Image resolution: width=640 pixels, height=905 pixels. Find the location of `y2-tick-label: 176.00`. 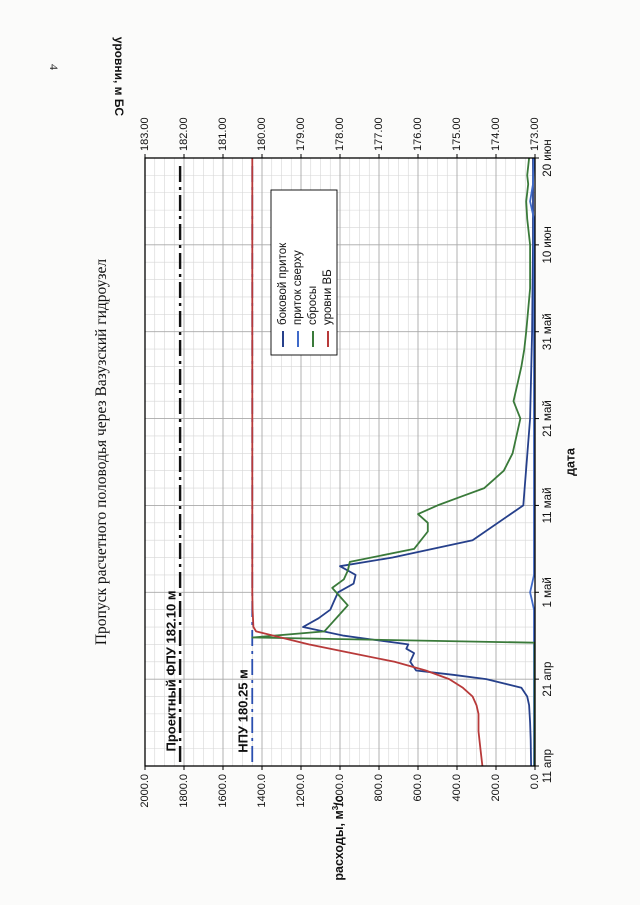

y2-tick-label: 176.00 is located at coordinates (418, 134).